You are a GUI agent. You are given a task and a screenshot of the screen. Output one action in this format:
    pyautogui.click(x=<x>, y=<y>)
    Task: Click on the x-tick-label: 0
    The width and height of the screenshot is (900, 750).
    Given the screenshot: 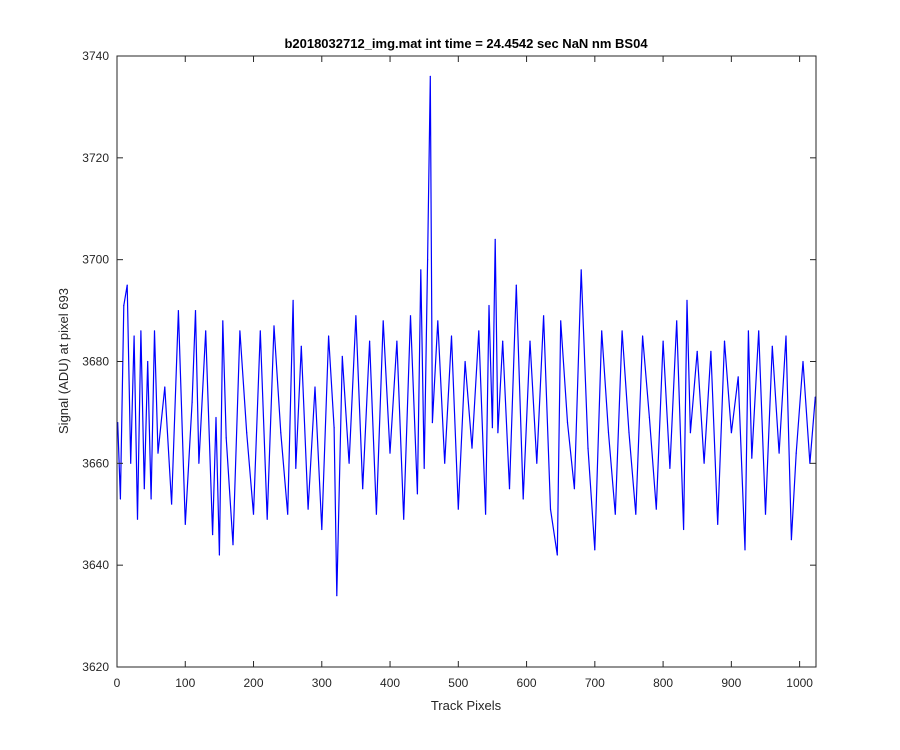 What is the action you would take?
    pyautogui.click(x=117, y=683)
    